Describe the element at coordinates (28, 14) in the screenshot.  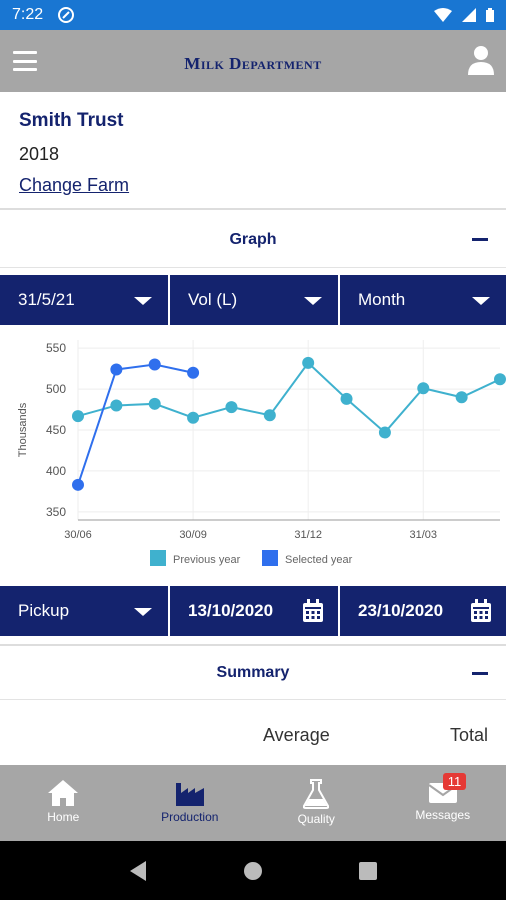
I see `status-time: 7:22` at that location.